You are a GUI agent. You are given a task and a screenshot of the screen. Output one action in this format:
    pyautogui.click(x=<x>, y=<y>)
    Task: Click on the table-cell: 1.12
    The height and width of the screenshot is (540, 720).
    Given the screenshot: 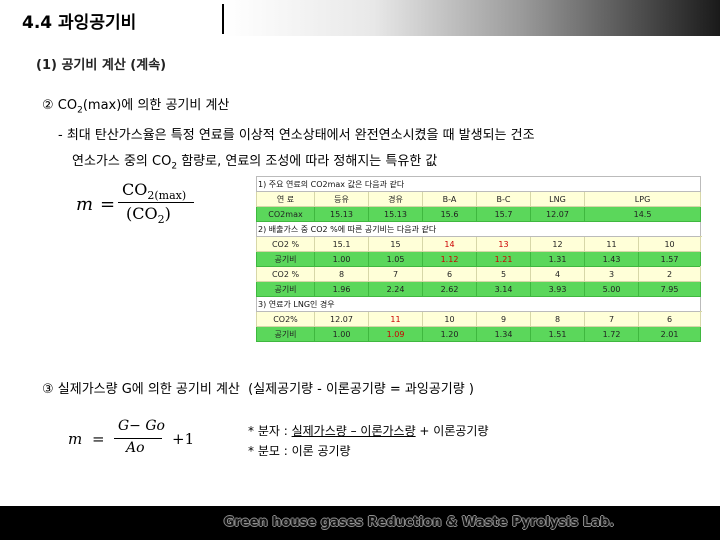 What is the action you would take?
    pyautogui.click(x=449, y=259)
    